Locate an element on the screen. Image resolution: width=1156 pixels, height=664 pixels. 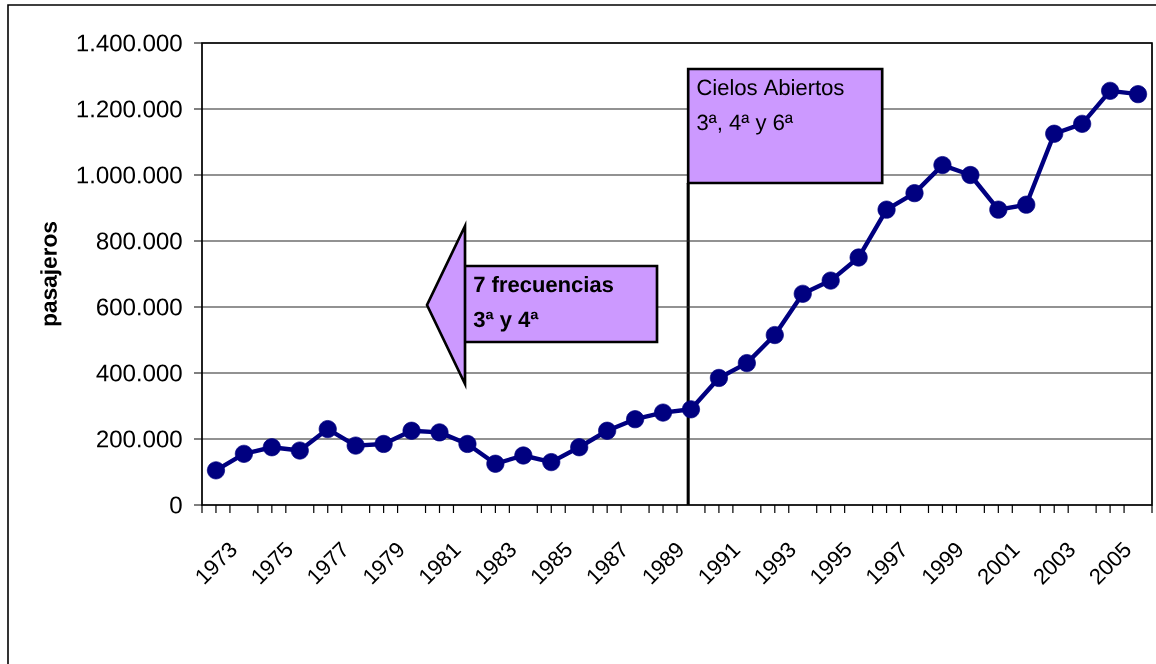
y-tick-label: 600.000 is located at coordinates (139, 307).